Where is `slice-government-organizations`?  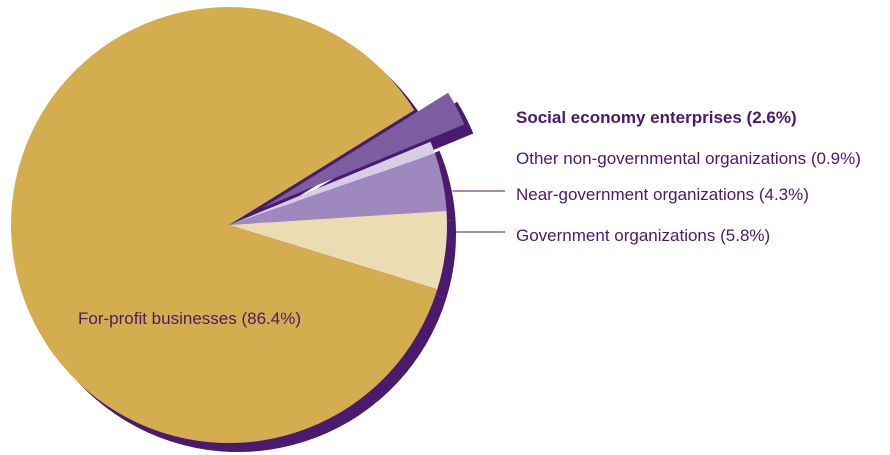
slice-government-organizations is located at coordinates (338, 250).